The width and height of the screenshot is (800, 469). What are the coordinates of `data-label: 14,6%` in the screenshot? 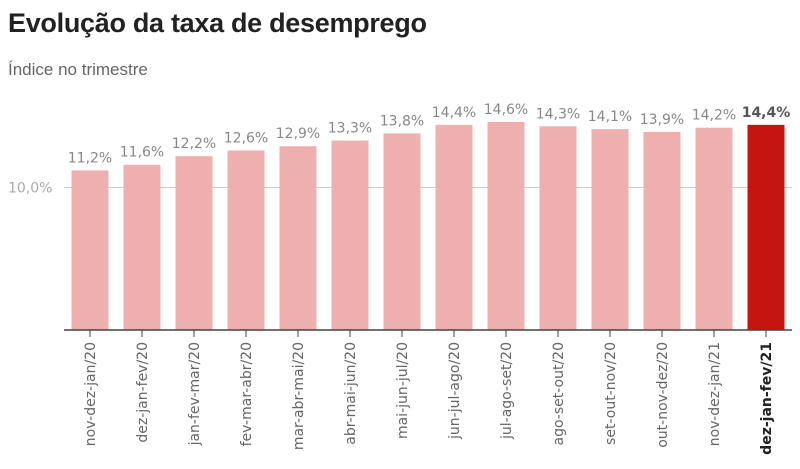 It's located at (506, 110).